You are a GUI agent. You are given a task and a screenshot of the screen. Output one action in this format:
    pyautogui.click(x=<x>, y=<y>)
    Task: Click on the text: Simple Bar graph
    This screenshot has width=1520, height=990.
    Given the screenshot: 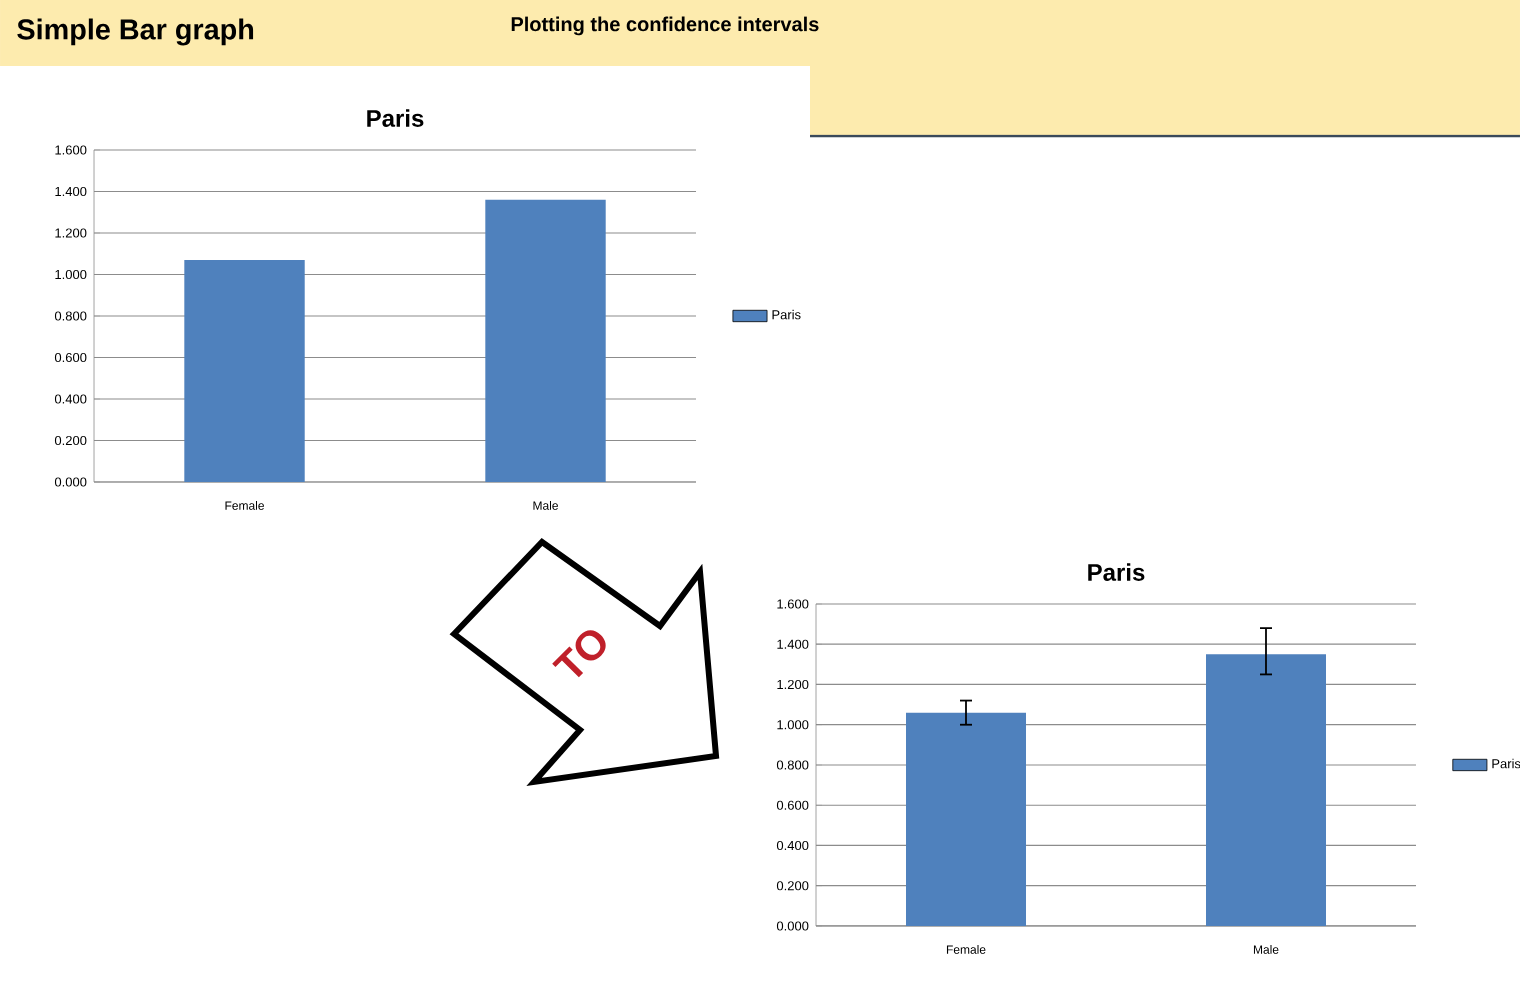 What is the action you would take?
    pyautogui.click(x=135, y=32)
    